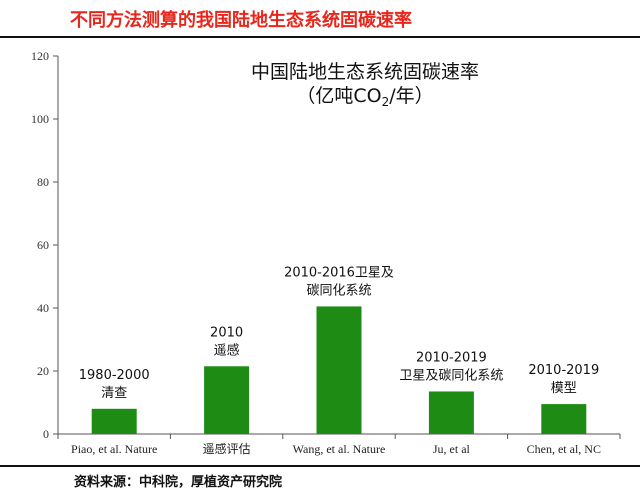 The height and width of the screenshot is (496, 640). I want to click on x-category-label: Ju, et al, so click(452, 449).